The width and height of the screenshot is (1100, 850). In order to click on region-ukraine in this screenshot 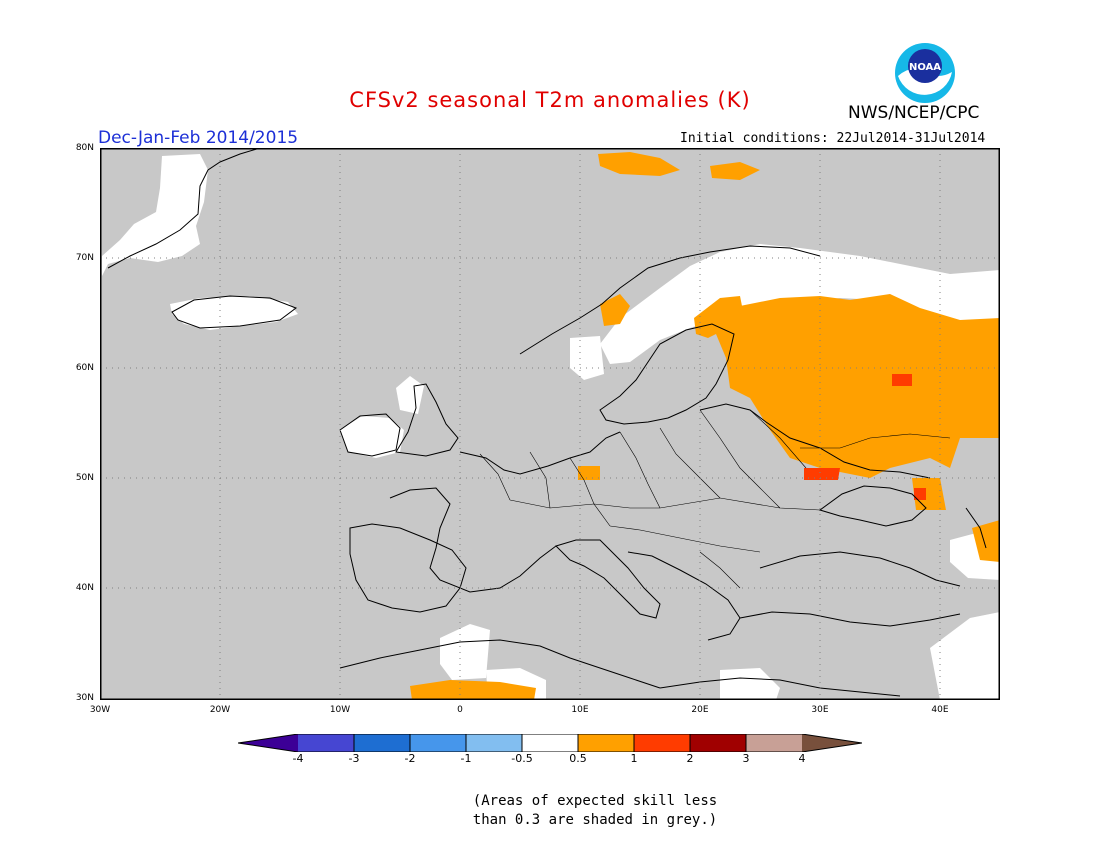, I will do `click(822, 474)`.